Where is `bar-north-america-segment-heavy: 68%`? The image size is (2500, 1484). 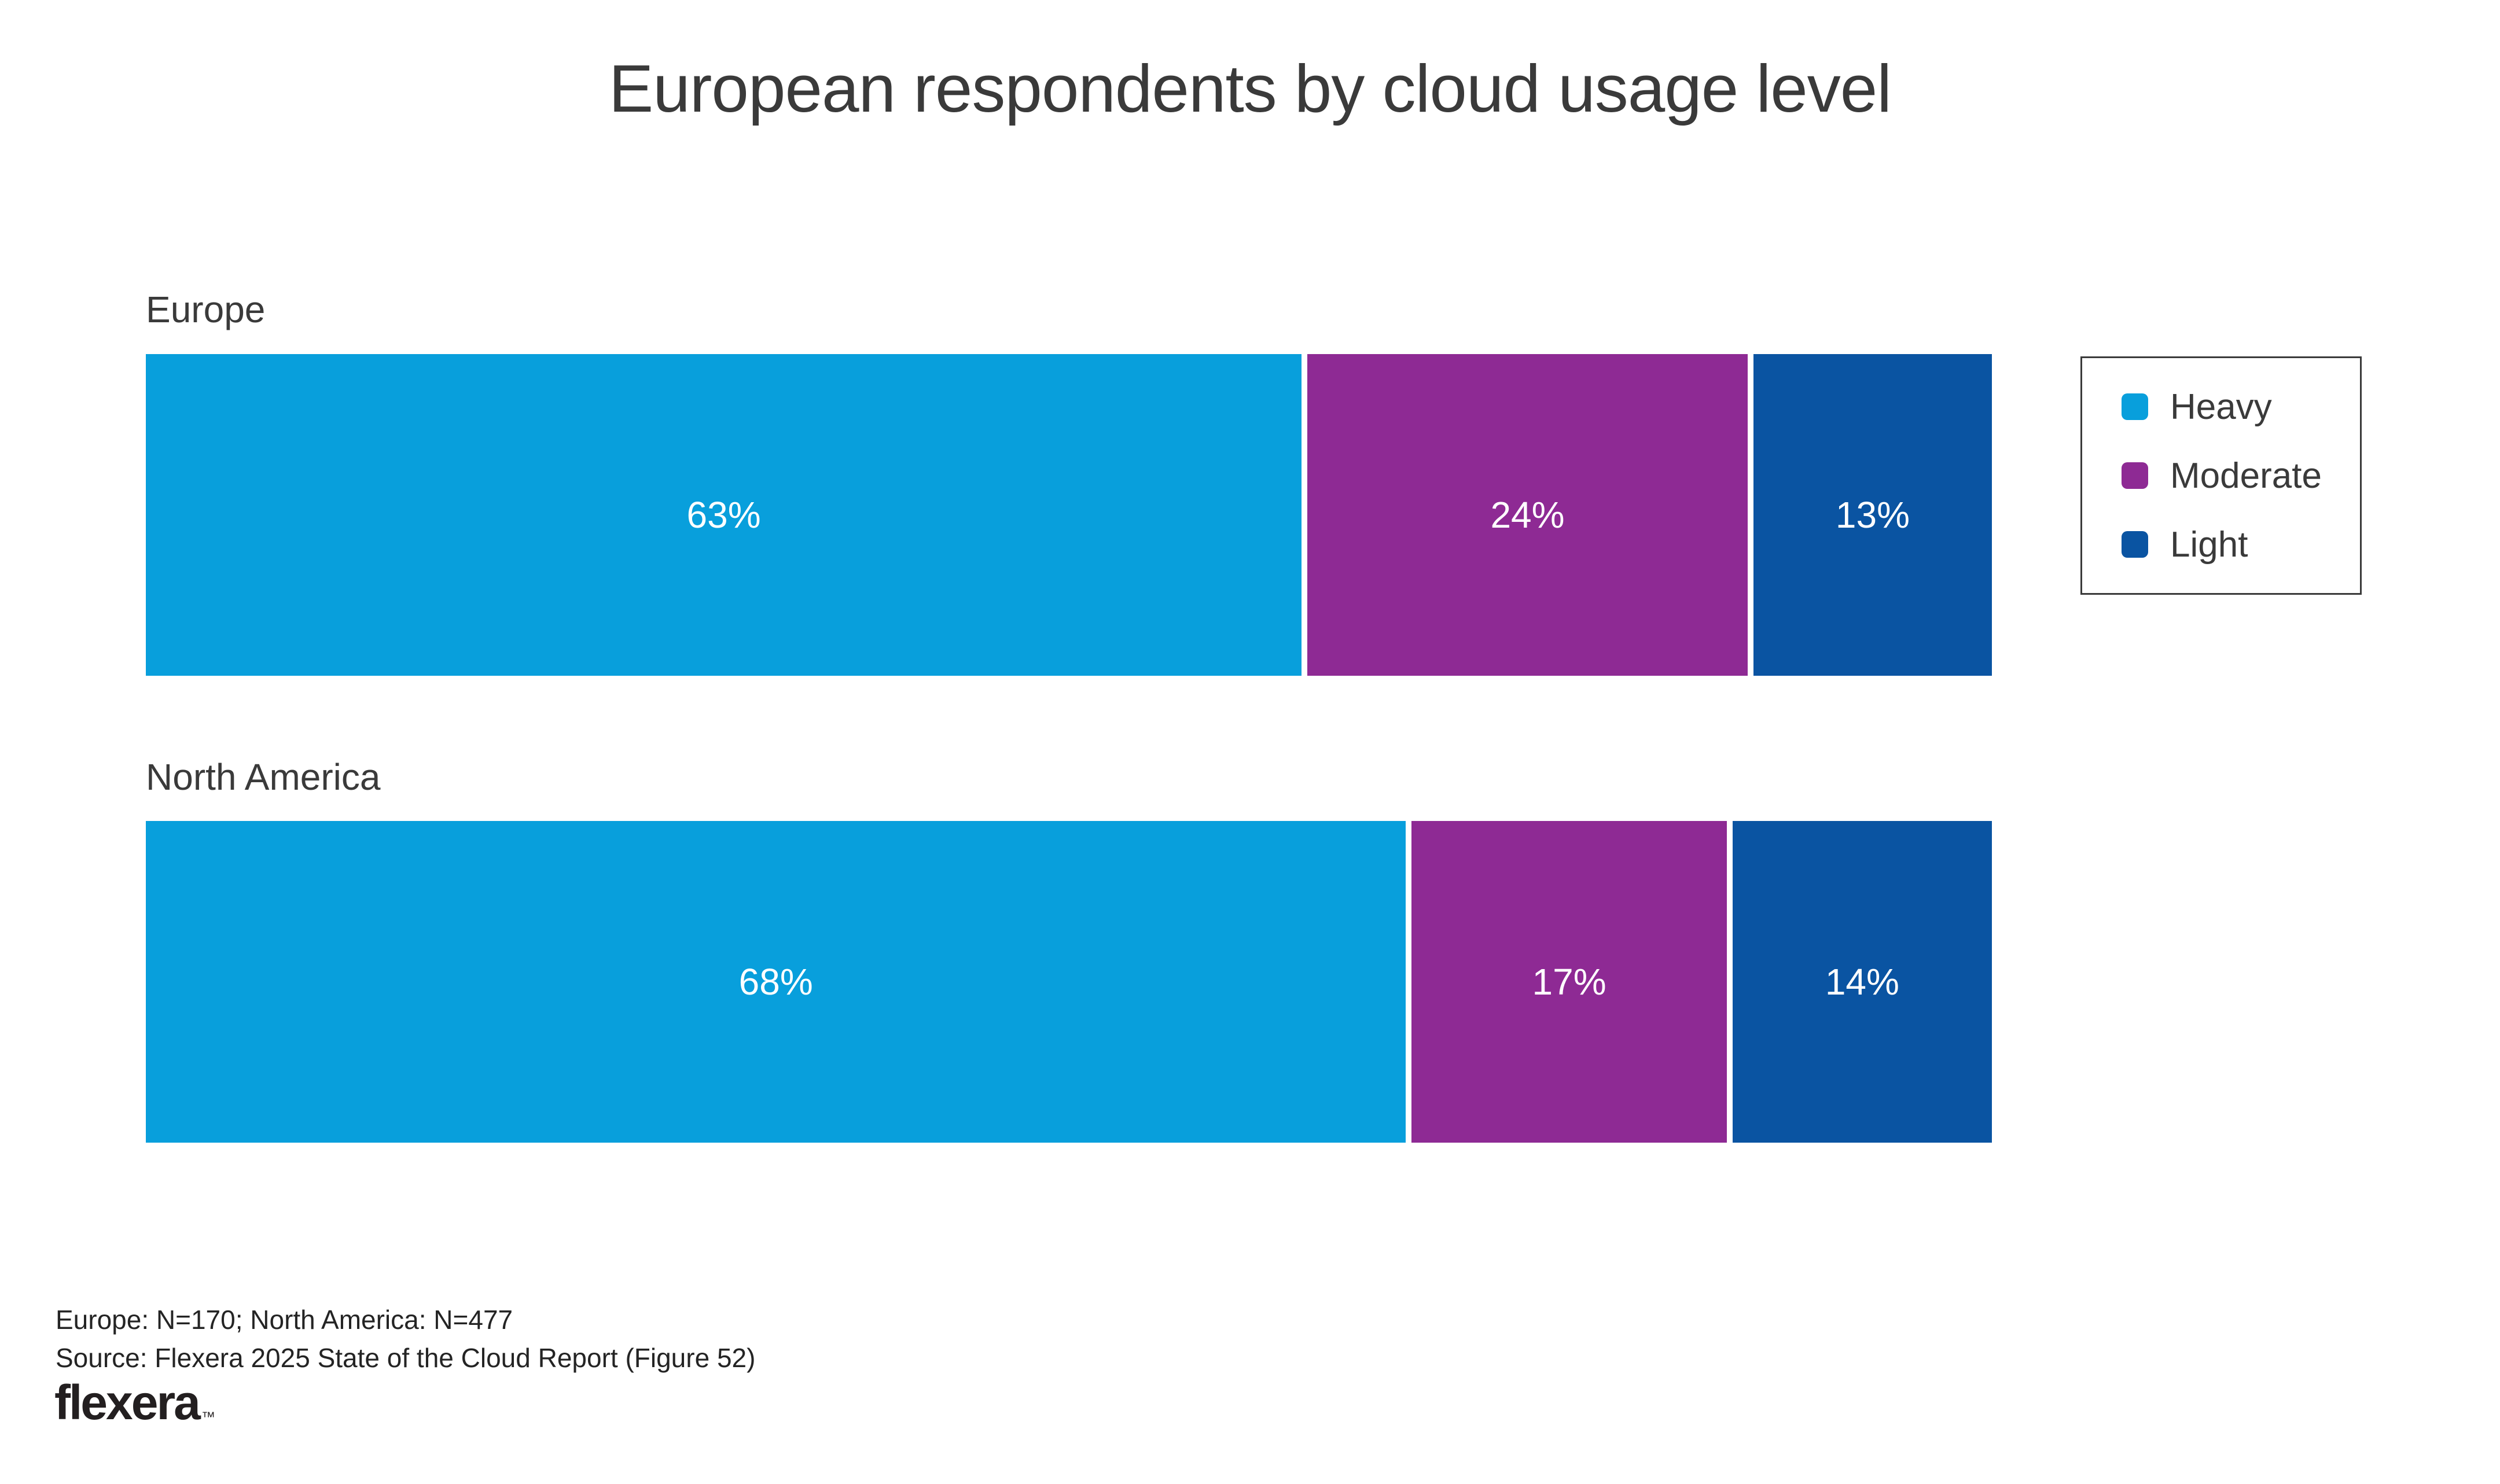 bar-north-america-segment-heavy: 68% is located at coordinates (776, 982).